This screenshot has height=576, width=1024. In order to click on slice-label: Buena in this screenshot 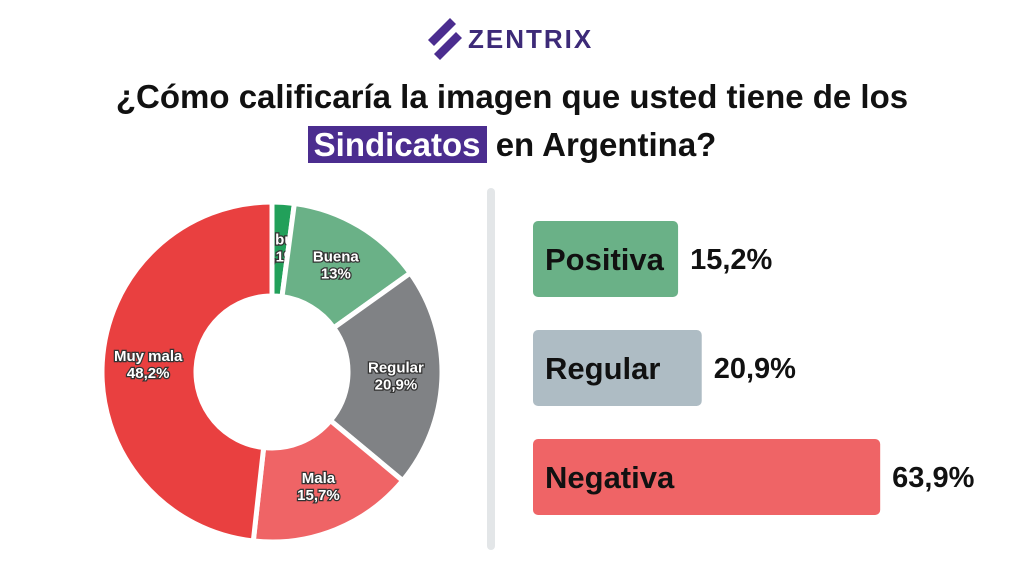, I will do `click(336, 257)`.